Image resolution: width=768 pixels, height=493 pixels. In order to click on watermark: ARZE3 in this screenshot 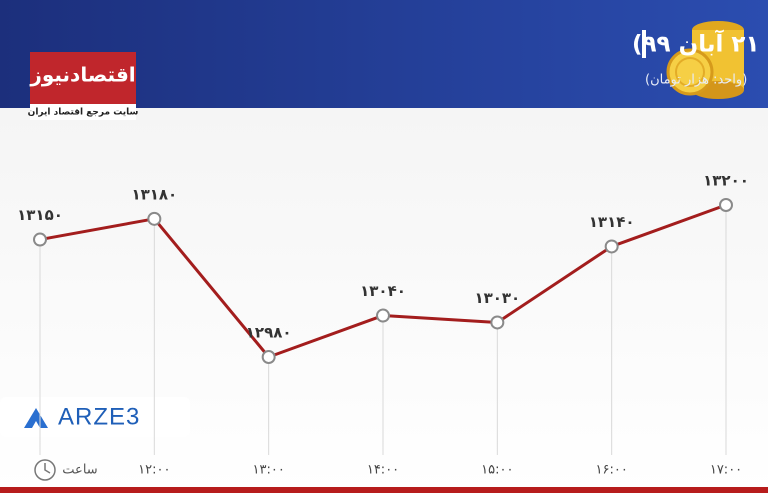, I will do `click(99, 416)`.